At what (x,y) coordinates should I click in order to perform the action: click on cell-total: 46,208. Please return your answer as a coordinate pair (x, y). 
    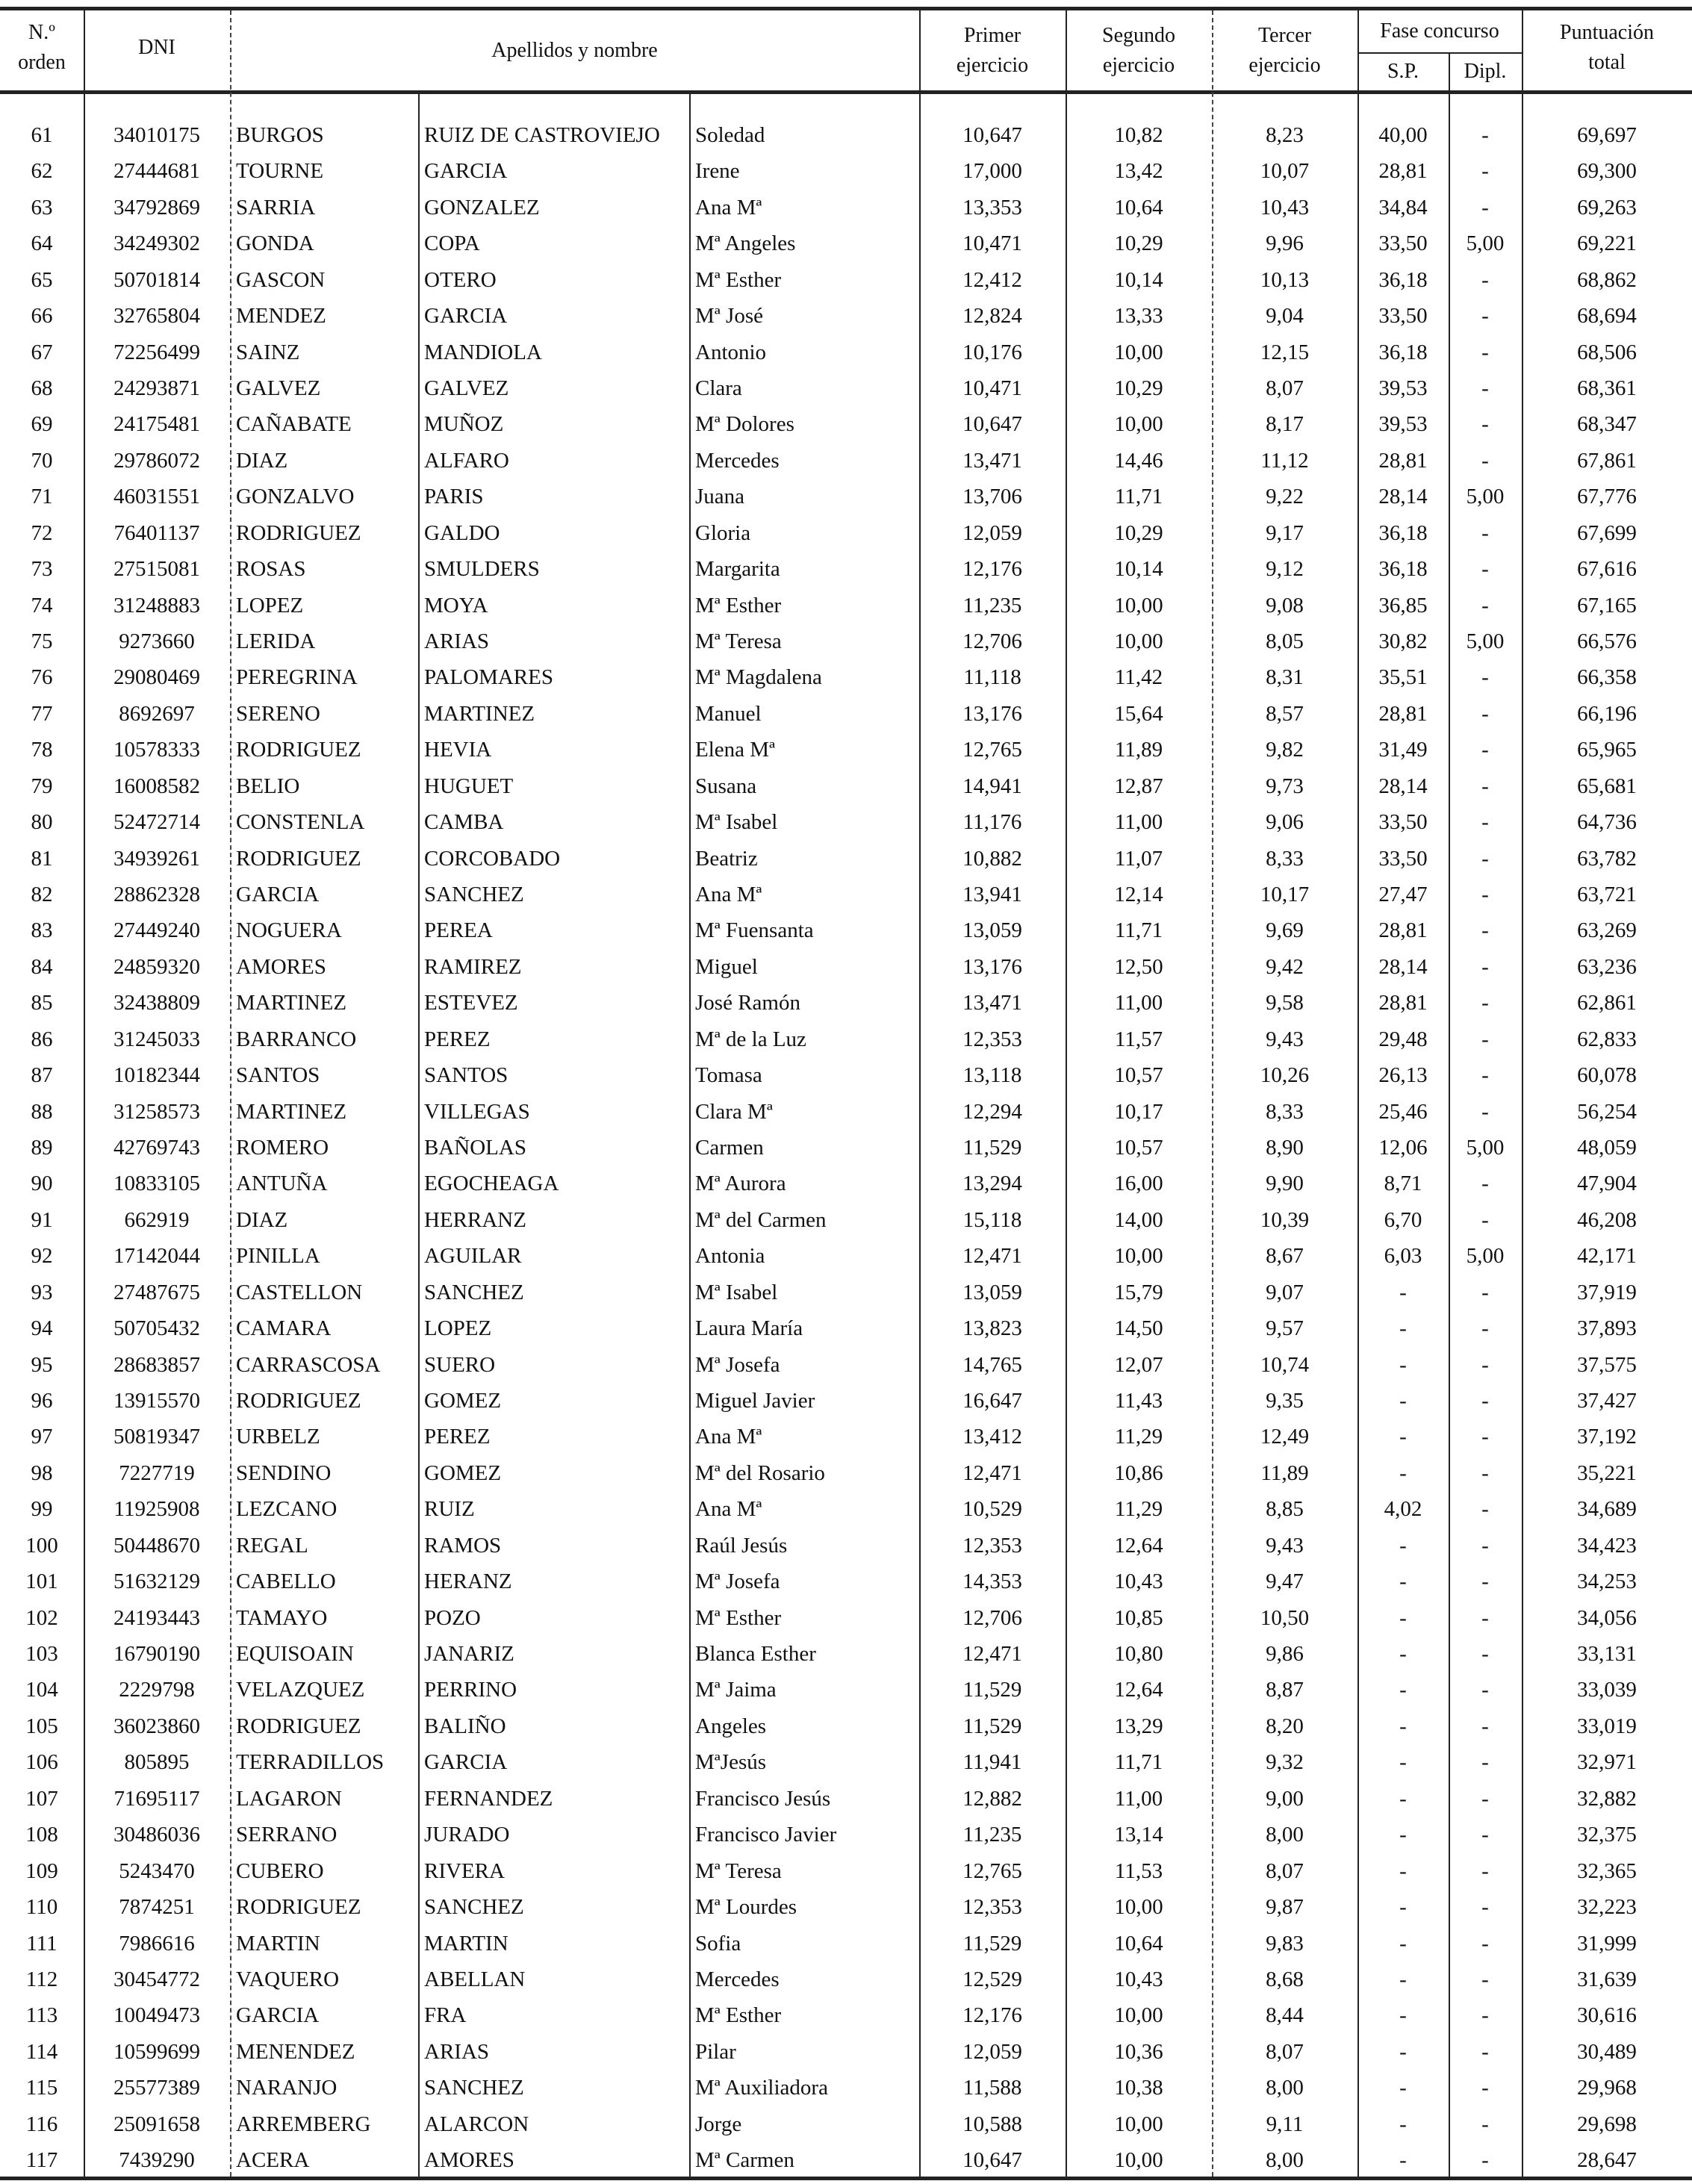
    Looking at the image, I should click on (1607, 1219).